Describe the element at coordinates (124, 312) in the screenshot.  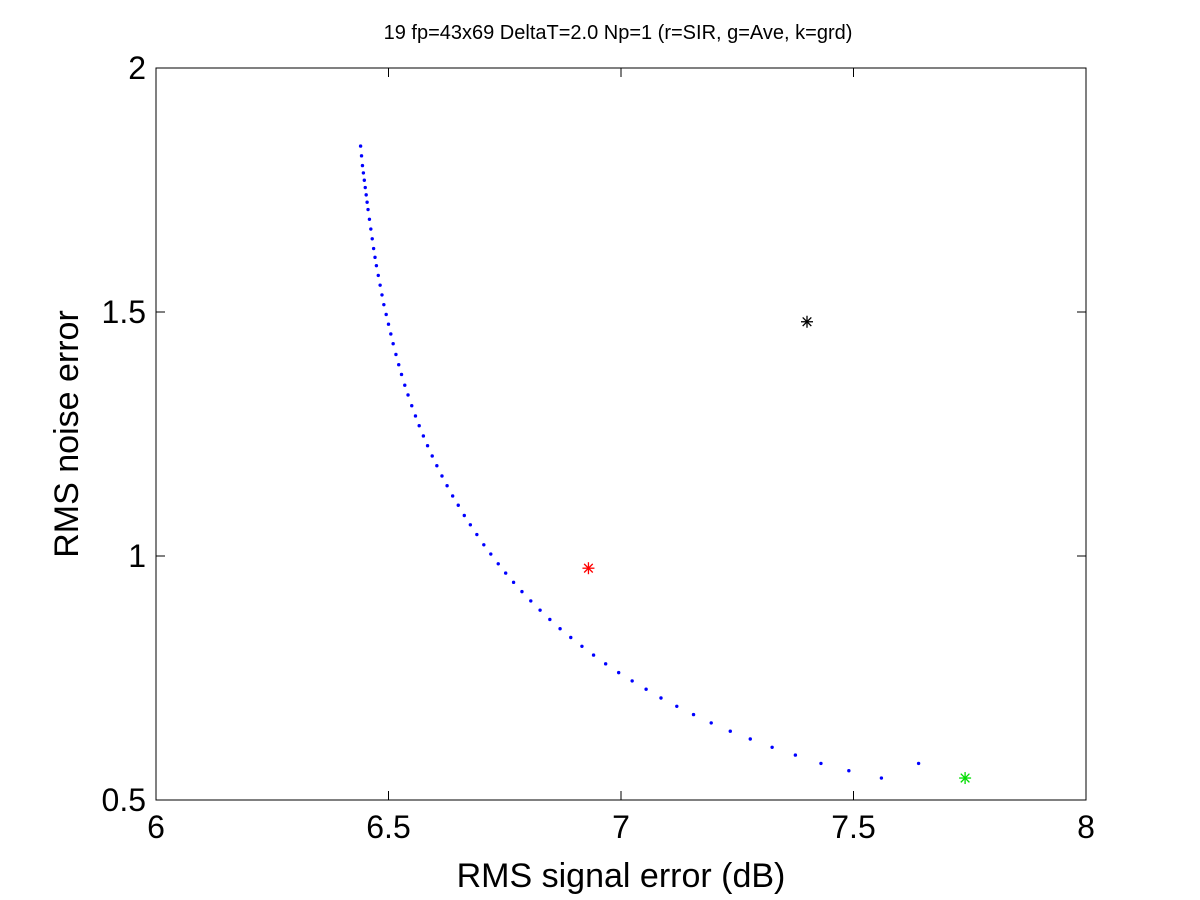
I see `y-tick-label: 1.5` at that location.